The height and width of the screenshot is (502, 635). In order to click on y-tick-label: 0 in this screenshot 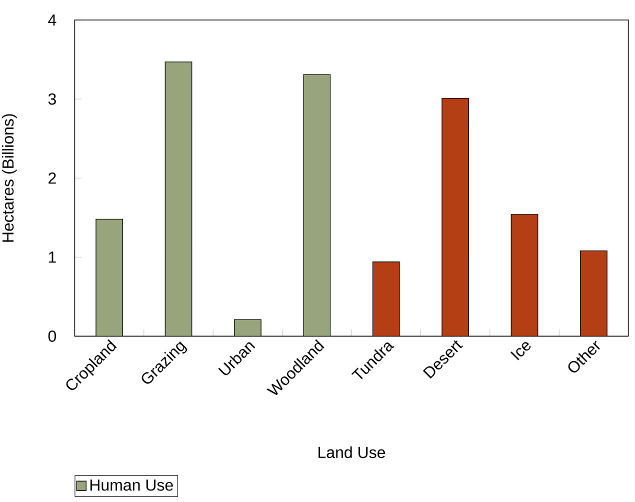, I will do `click(52, 336)`.